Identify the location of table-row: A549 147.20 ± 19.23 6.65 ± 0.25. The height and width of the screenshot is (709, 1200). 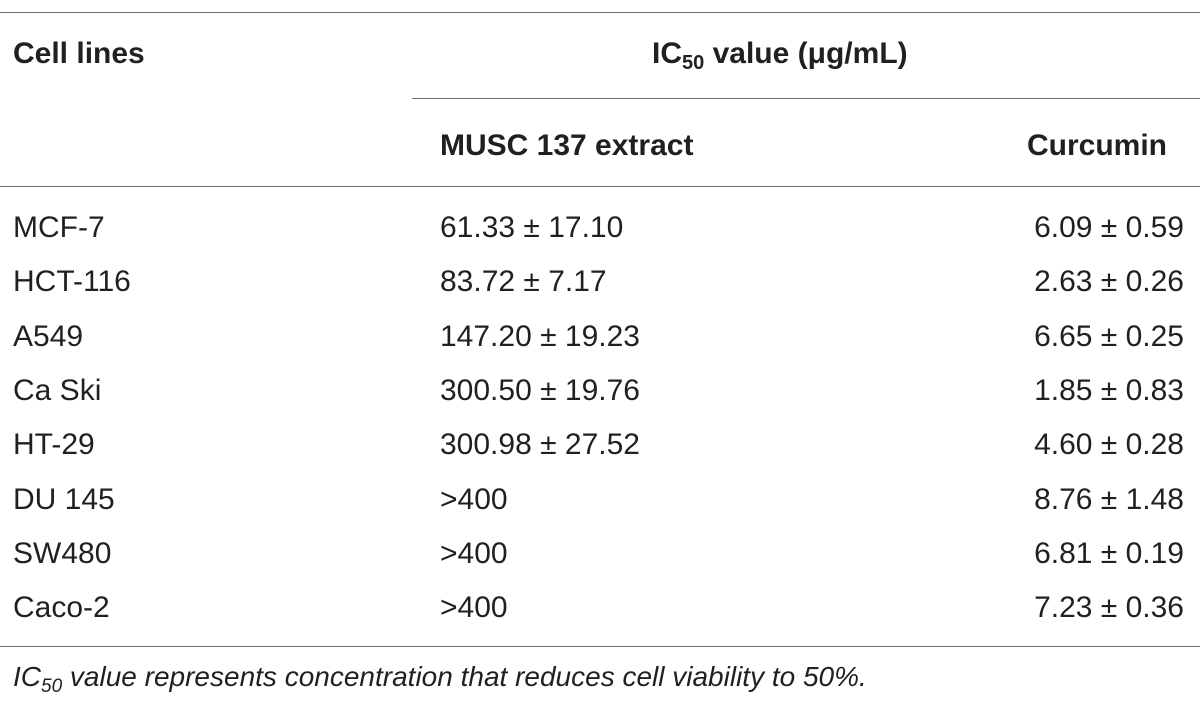
(600, 337).